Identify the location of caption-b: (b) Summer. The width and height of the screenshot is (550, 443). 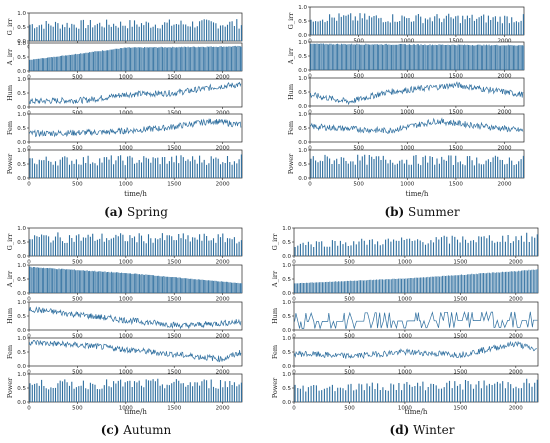
(422, 212).